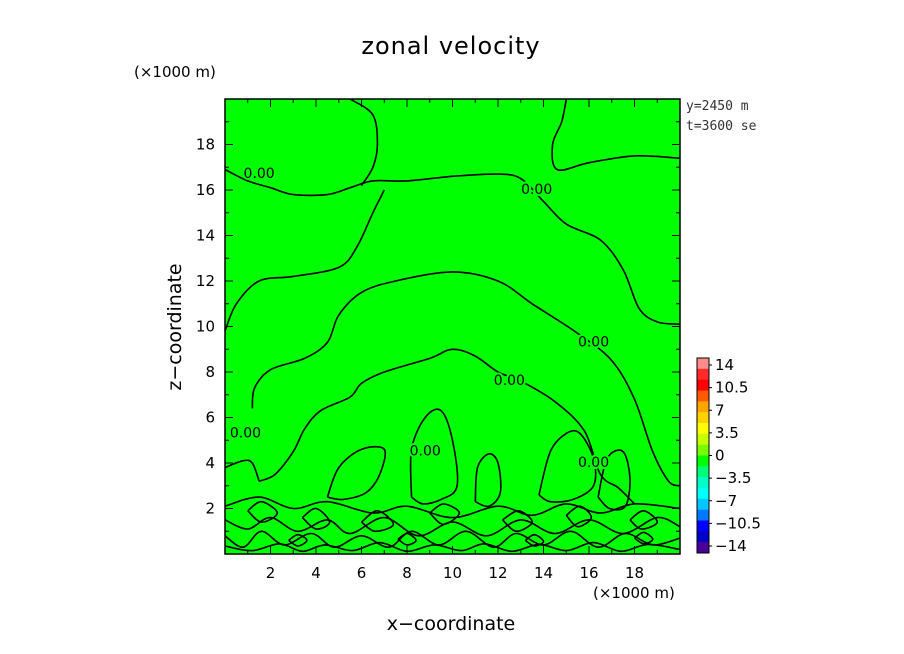 This screenshot has height=654, width=904. Describe the element at coordinates (728, 455) in the screenshot. I see `colorbar: 14 10.5 7 3.5 0 −3.5 −7 −10.5 −14` at that location.